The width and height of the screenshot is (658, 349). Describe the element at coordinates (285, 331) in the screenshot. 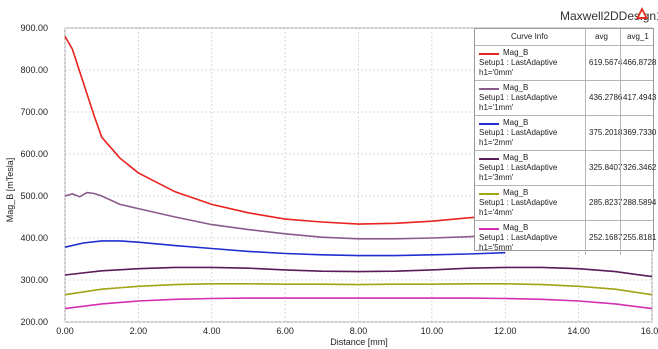

I see `x-tick-label: 6.00` at that location.